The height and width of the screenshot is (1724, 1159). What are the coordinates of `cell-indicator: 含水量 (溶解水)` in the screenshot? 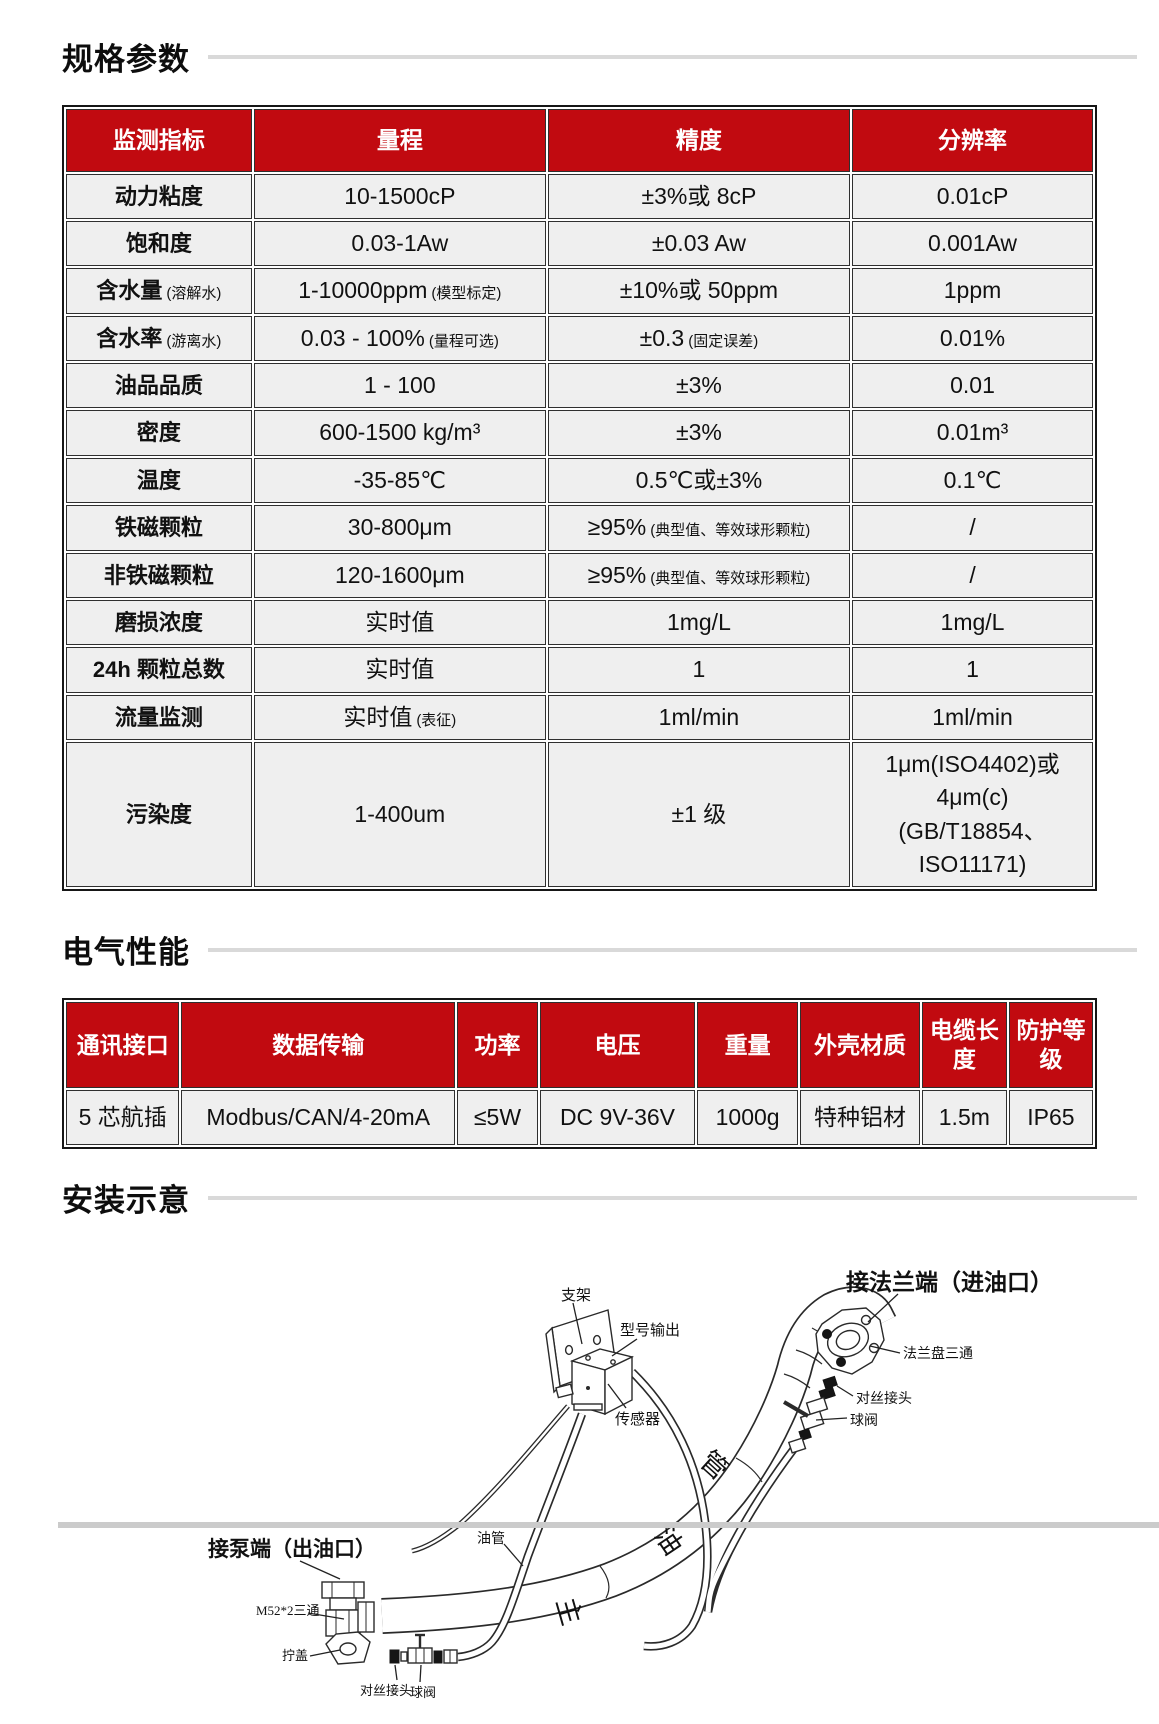 It's located at (159, 291).